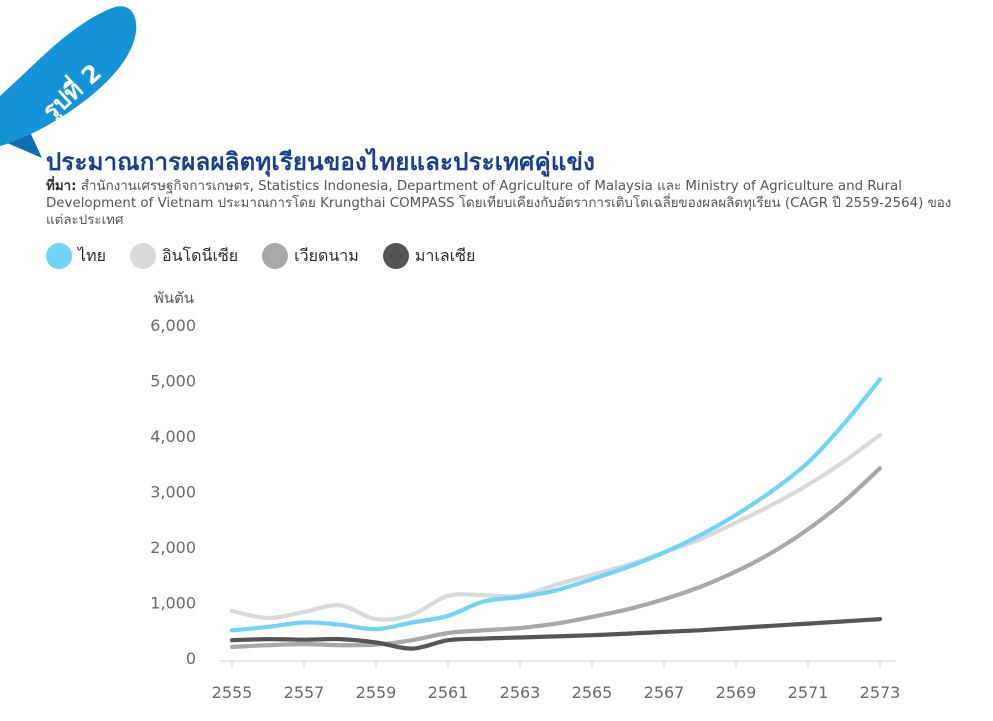 The width and height of the screenshot is (993, 721). I want to click on x-tick-label: 2559, so click(376, 692).